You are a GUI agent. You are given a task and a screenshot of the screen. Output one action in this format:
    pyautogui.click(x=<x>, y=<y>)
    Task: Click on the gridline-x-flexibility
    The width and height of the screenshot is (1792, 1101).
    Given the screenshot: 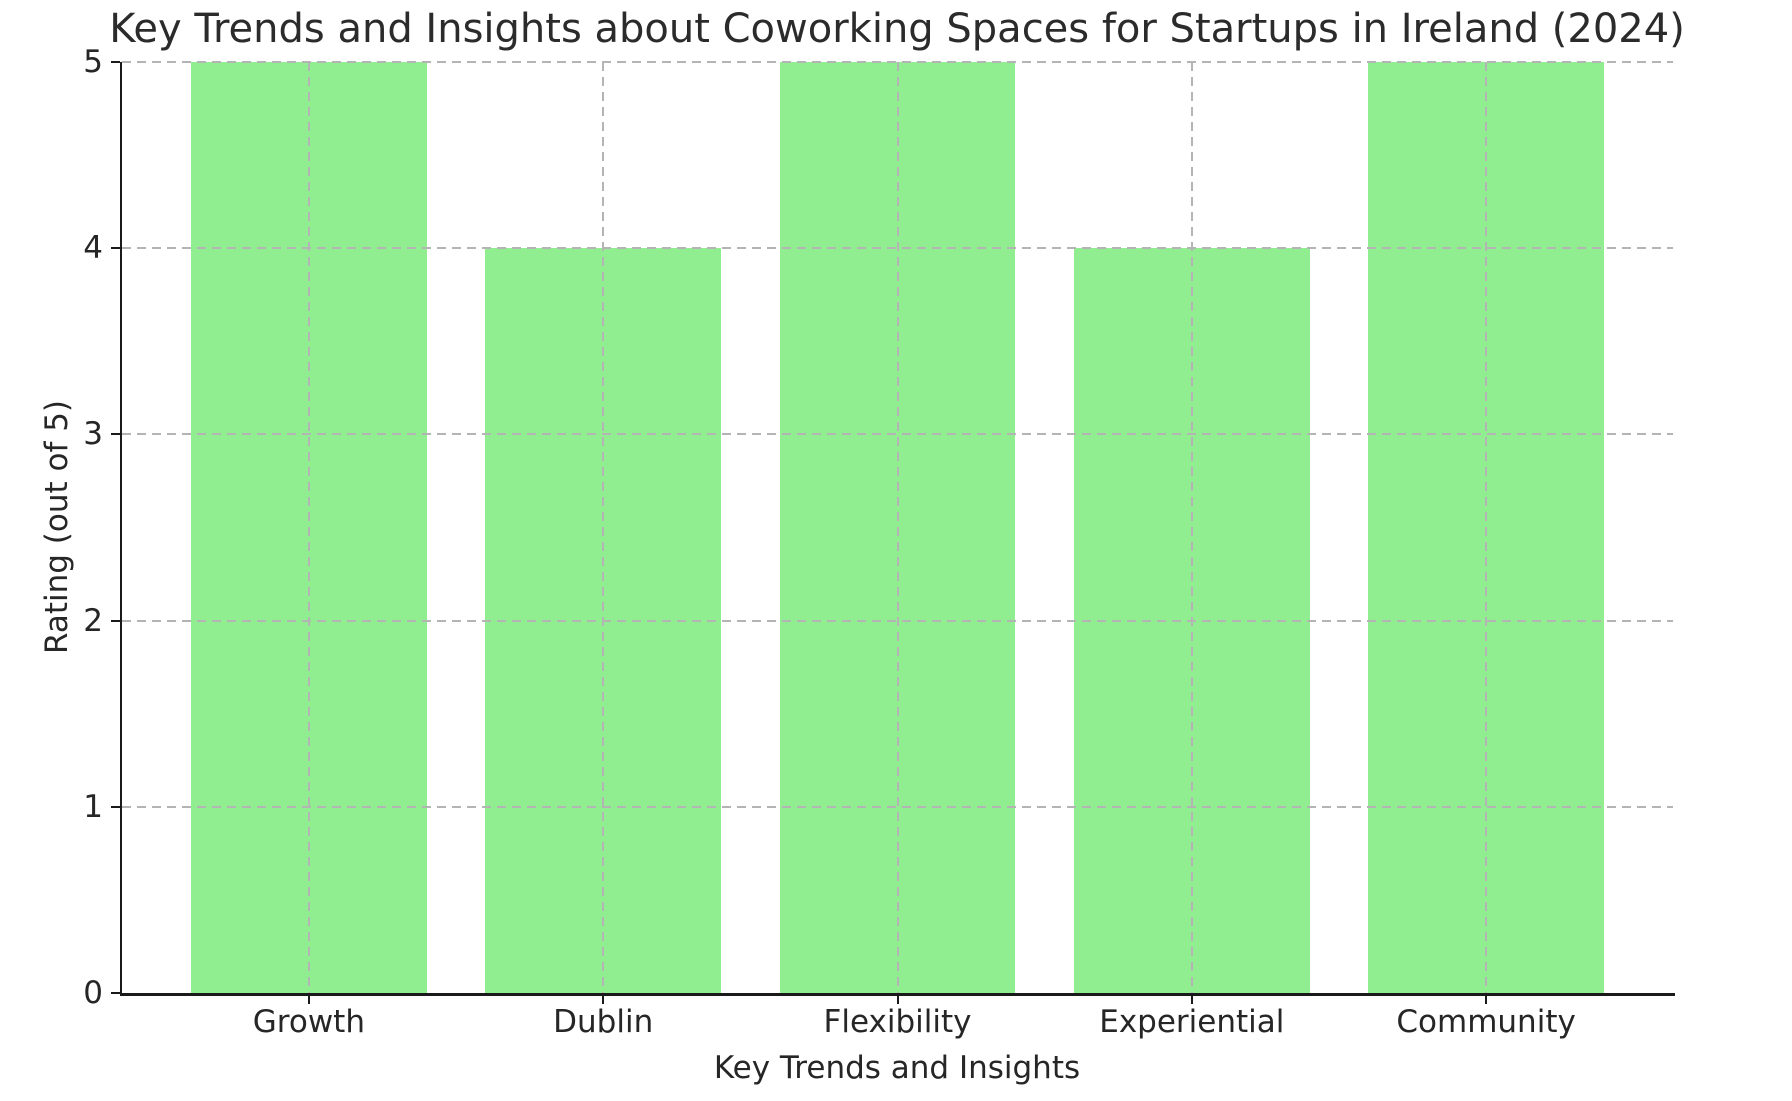 What is the action you would take?
    pyautogui.click(x=897, y=527)
    